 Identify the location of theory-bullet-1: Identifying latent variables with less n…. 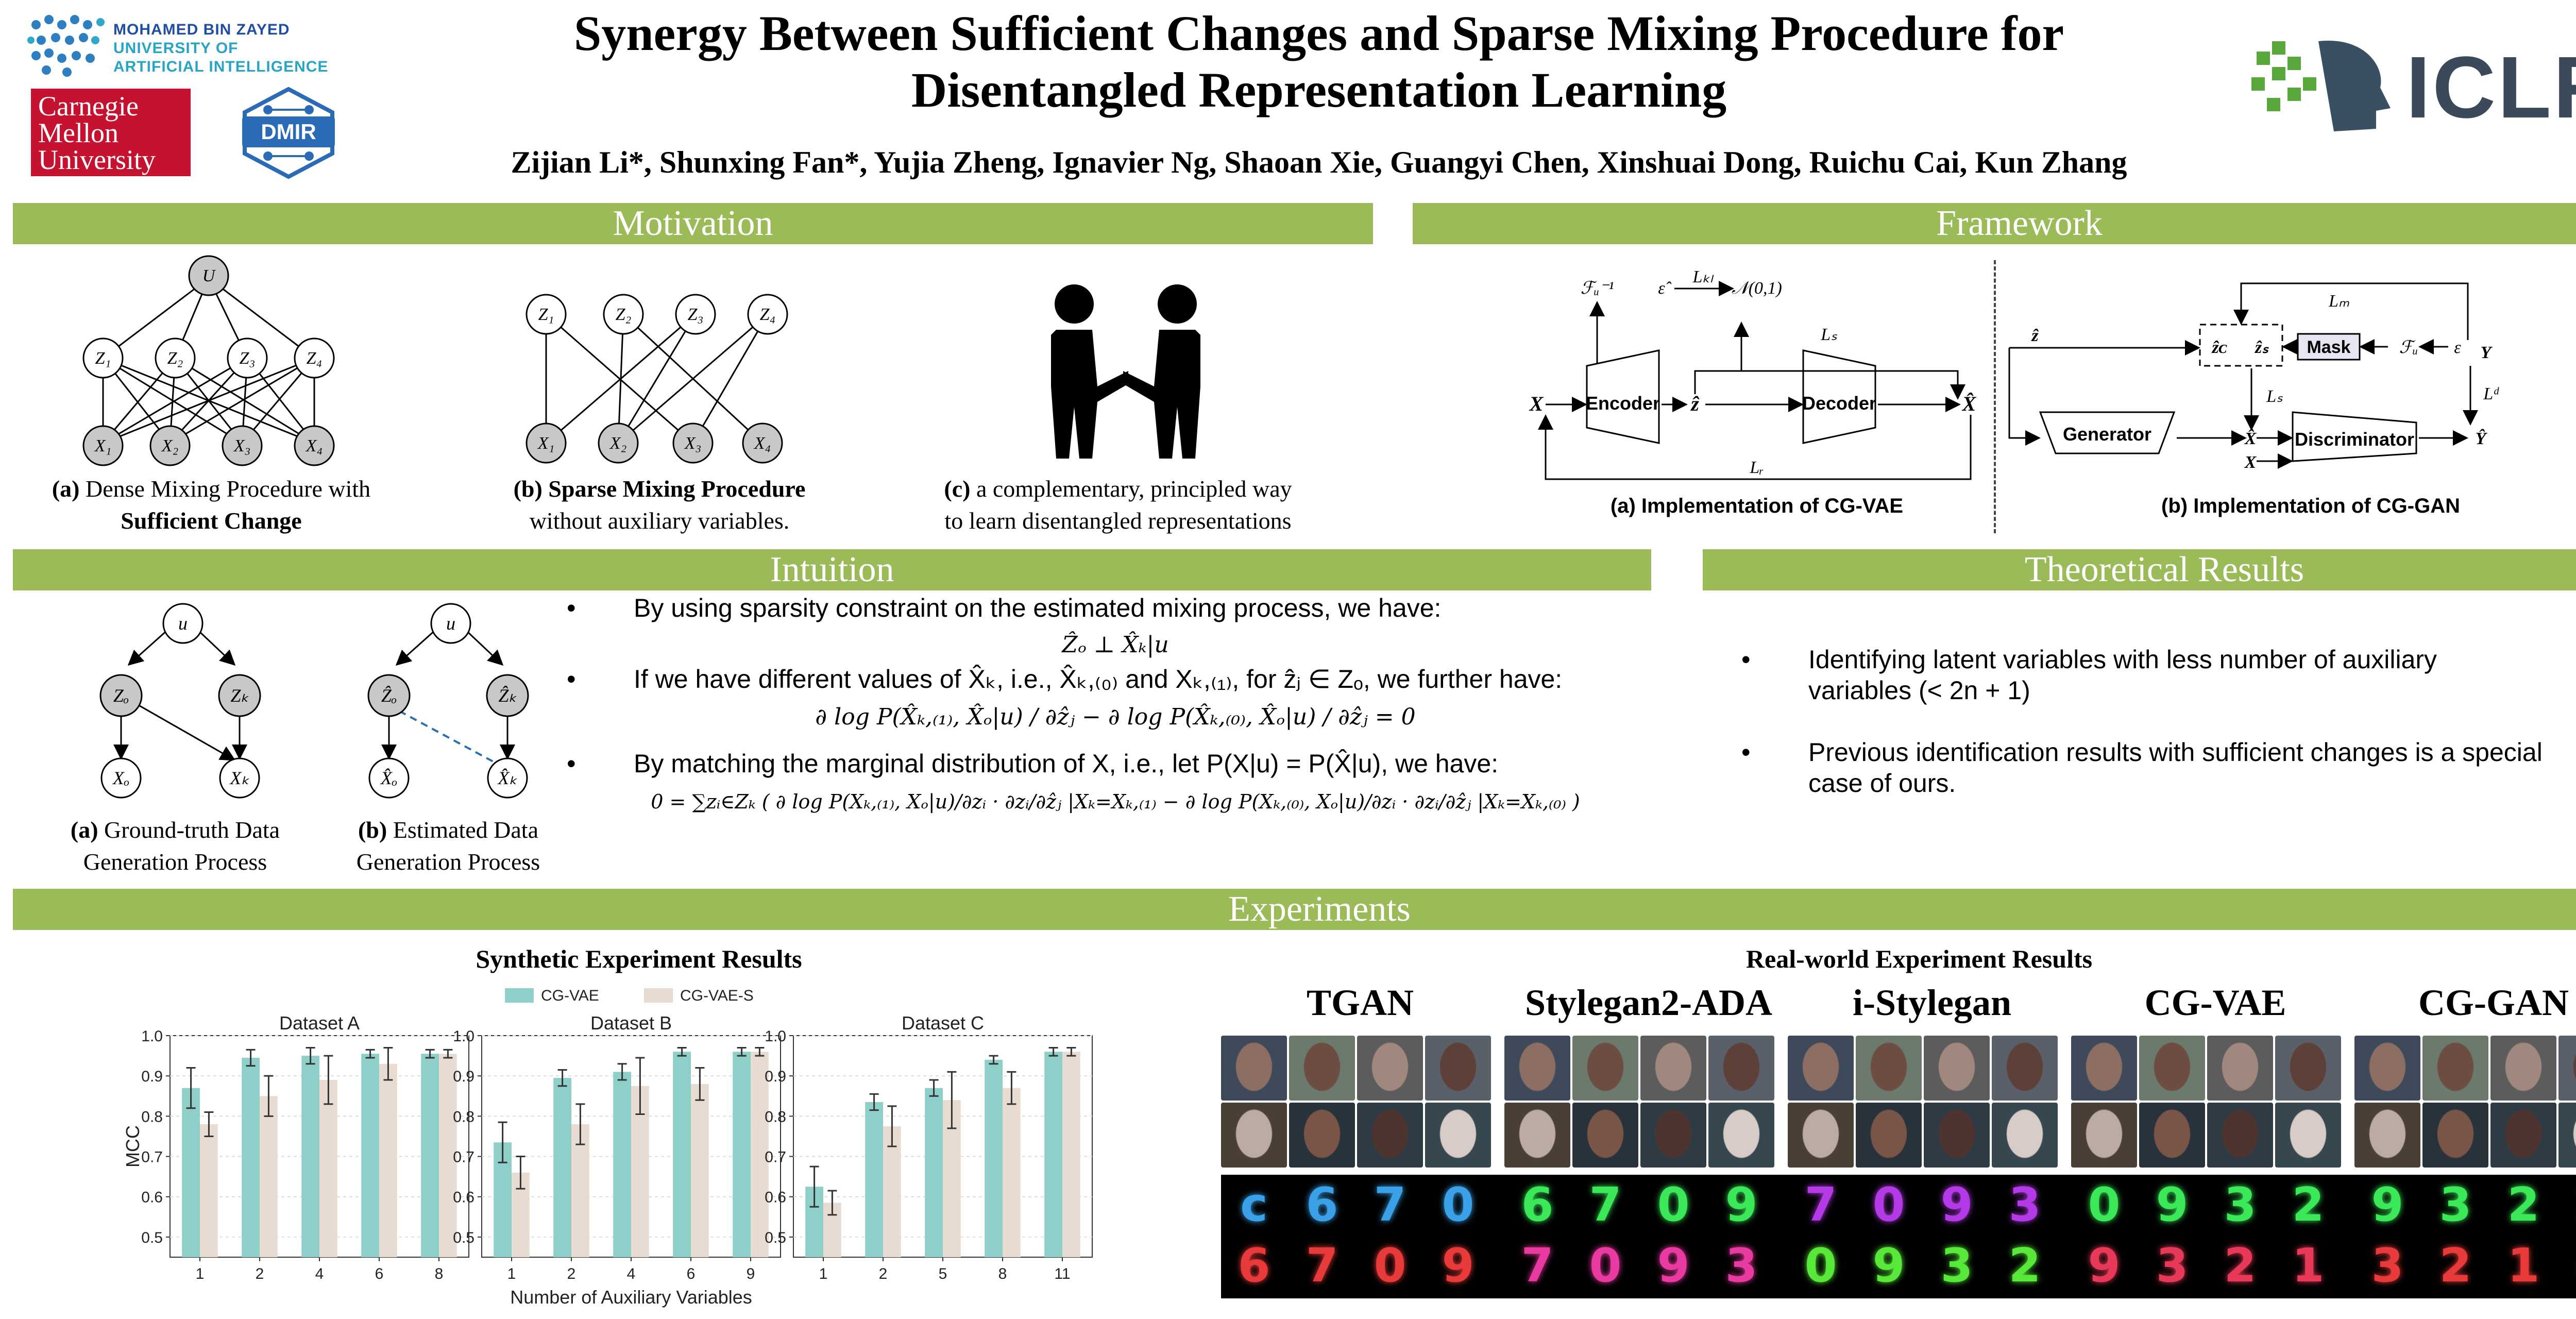
(2143, 675).